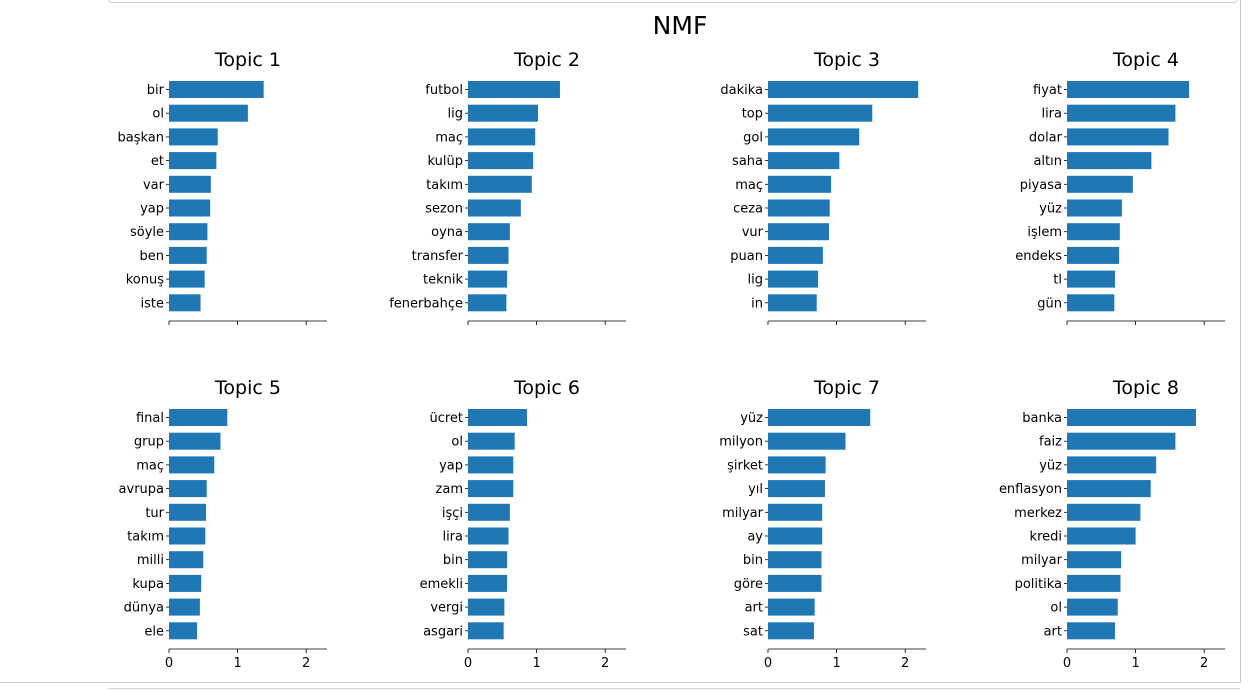 The image size is (1250, 690). Describe the element at coordinates (747, 161) in the screenshot. I see `y-tick-label: saha` at that location.